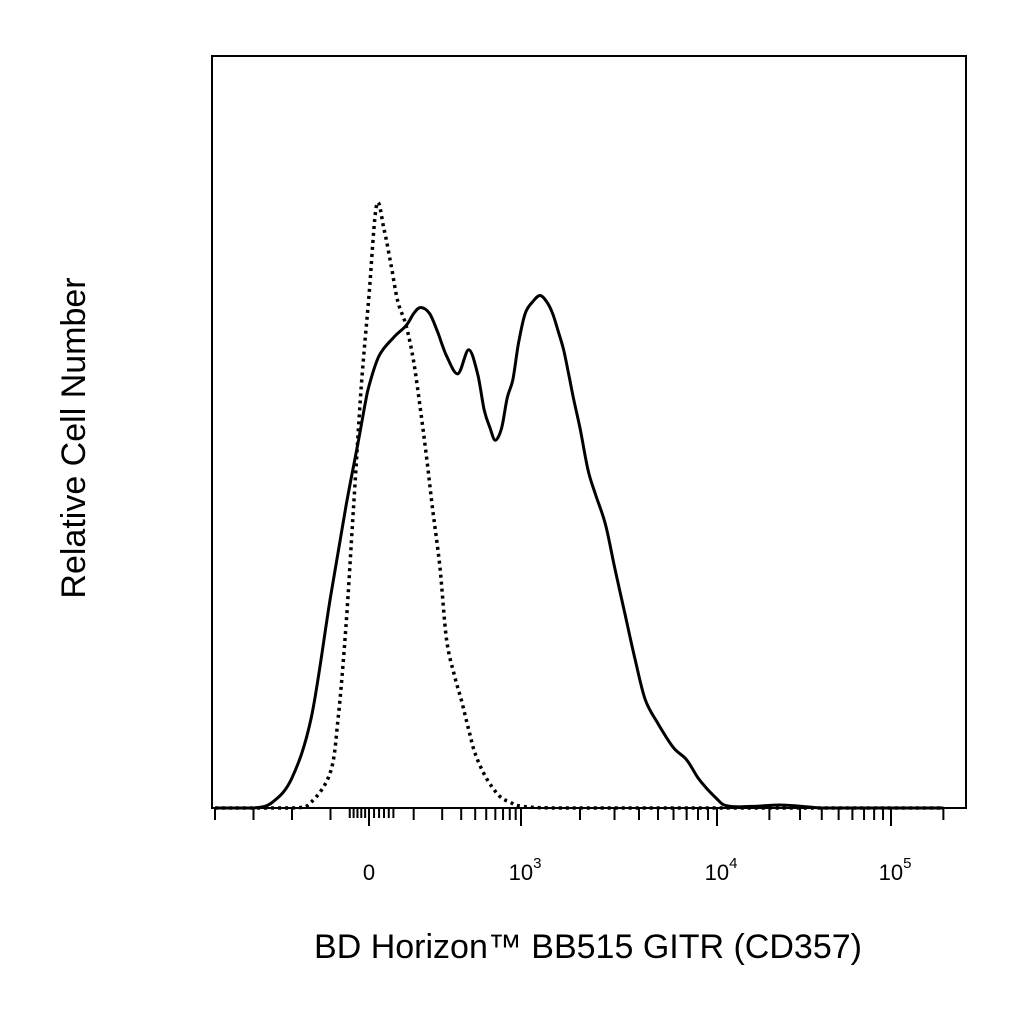  What do you see at coordinates (637, 870) in the screenshot?
I see `x-tick-labels: 0 10³ 10⁴ 10⁵` at bounding box center [637, 870].